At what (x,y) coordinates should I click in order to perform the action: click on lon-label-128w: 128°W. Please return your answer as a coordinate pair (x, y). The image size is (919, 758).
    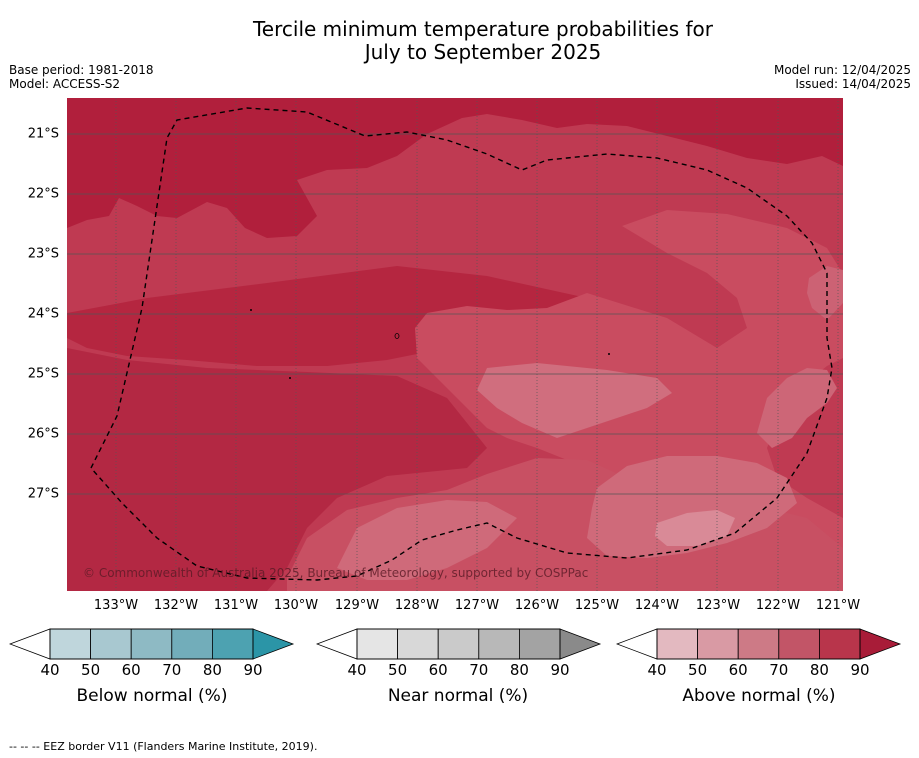
    Looking at the image, I should click on (417, 605).